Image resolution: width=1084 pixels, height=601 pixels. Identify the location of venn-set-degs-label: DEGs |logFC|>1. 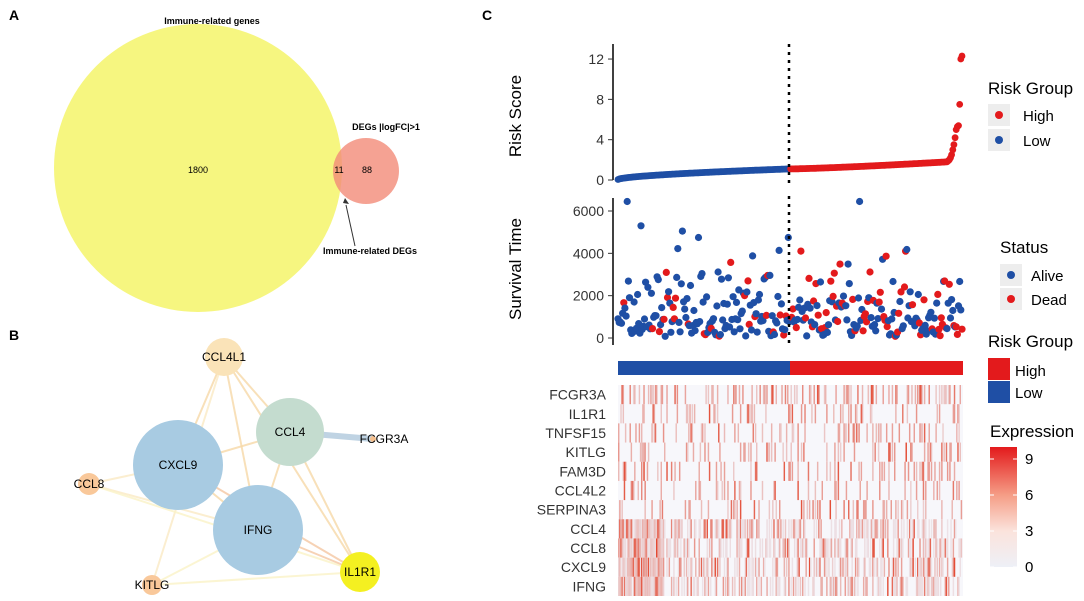
(386, 127).